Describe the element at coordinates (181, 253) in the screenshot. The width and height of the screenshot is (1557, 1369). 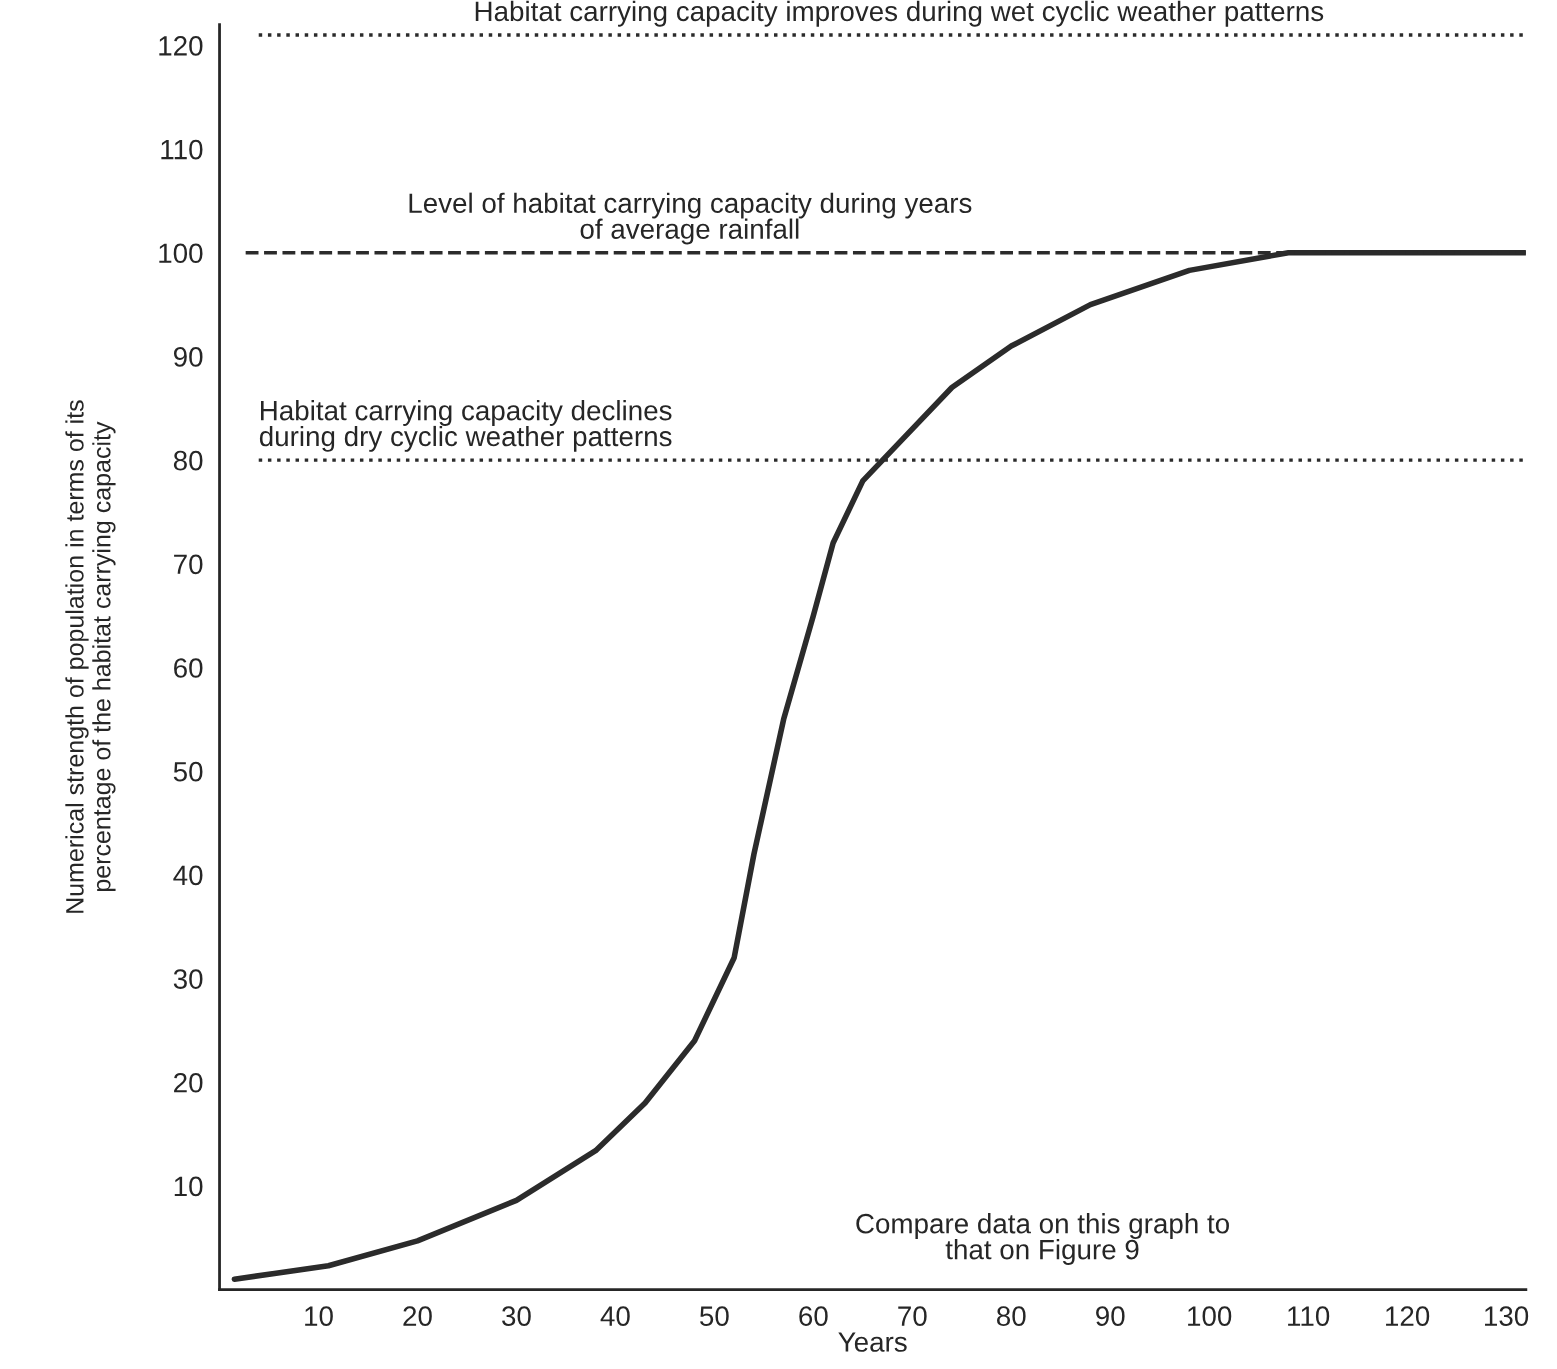
I see `y-tick-label: 100` at that location.